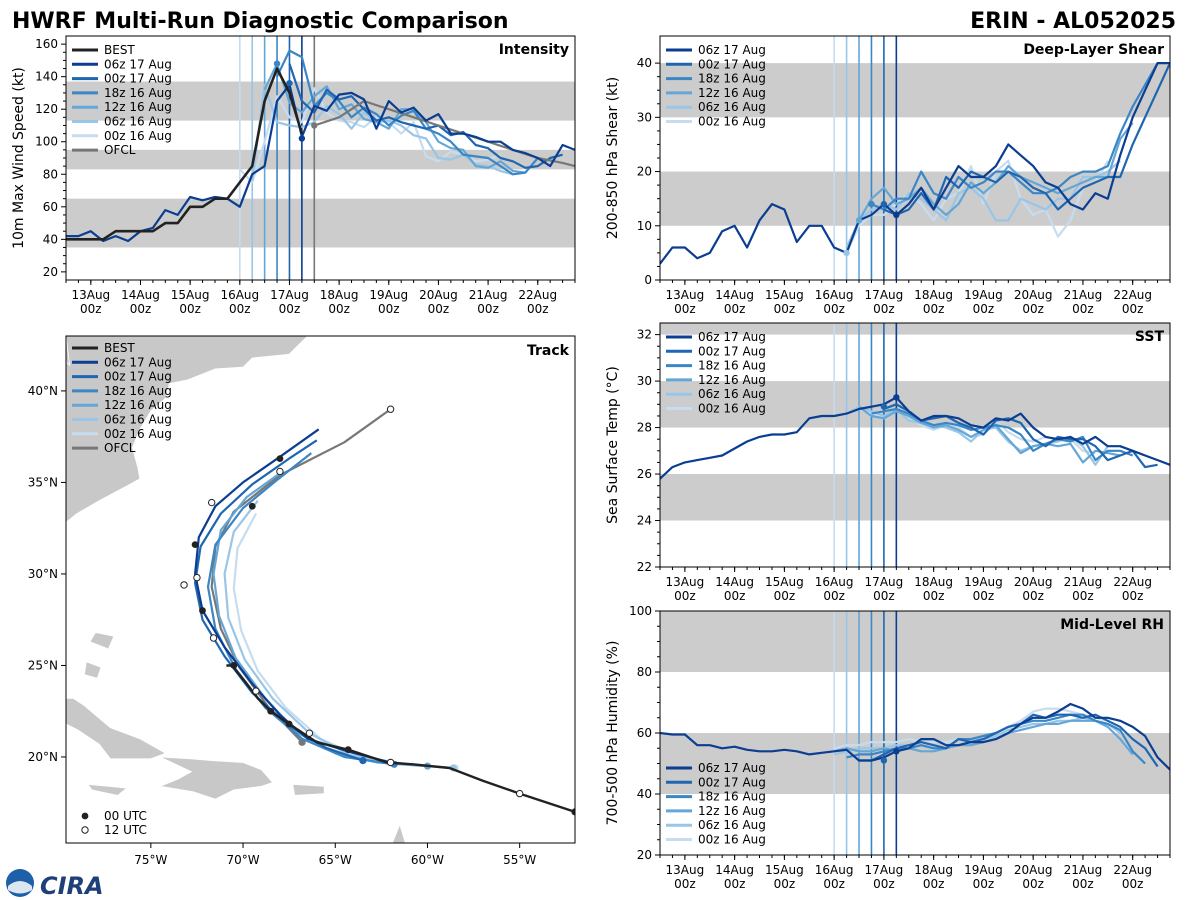 This screenshot has height=900, width=1200. Describe the element at coordinates (260, 21) in the screenshot. I see `figure-title: HWRF Multi-Run Diagnostic Comparison` at that location.